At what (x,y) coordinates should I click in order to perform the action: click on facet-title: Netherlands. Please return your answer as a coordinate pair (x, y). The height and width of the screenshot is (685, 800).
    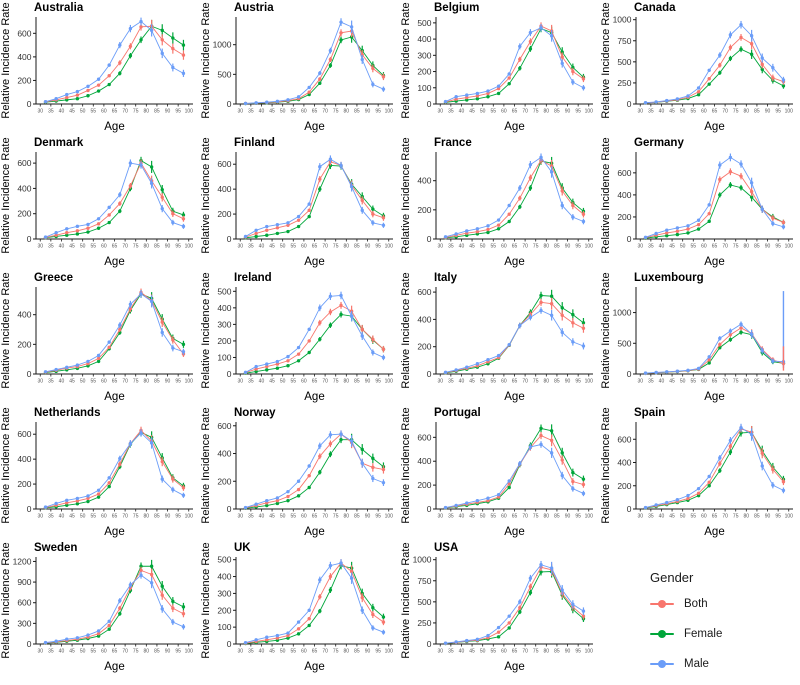
    Looking at the image, I should click on (67, 413).